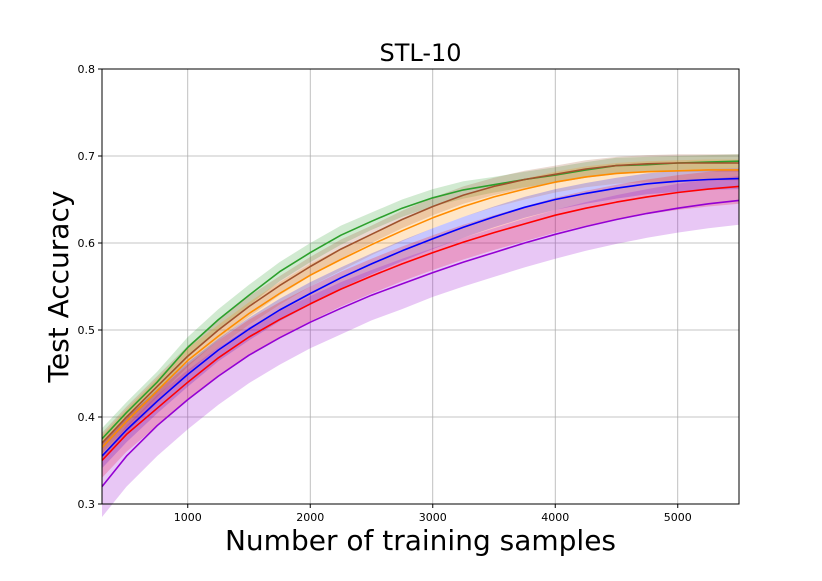  Describe the element at coordinates (87, 69) in the screenshot. I see `y-tick-label: 0.8` at that location.